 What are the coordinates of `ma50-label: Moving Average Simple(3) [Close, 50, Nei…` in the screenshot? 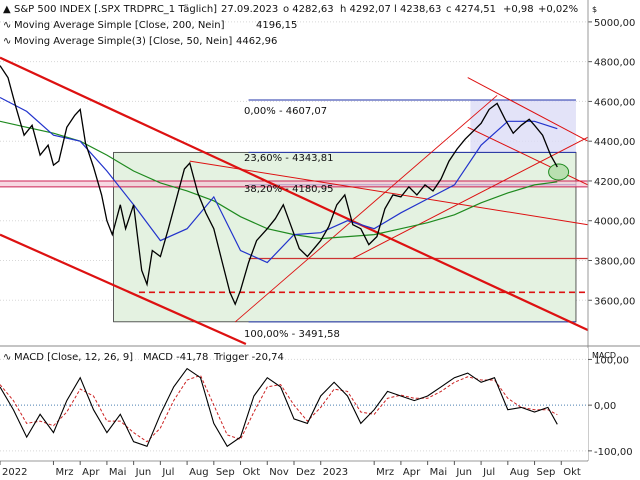 It's located at (123, 41).